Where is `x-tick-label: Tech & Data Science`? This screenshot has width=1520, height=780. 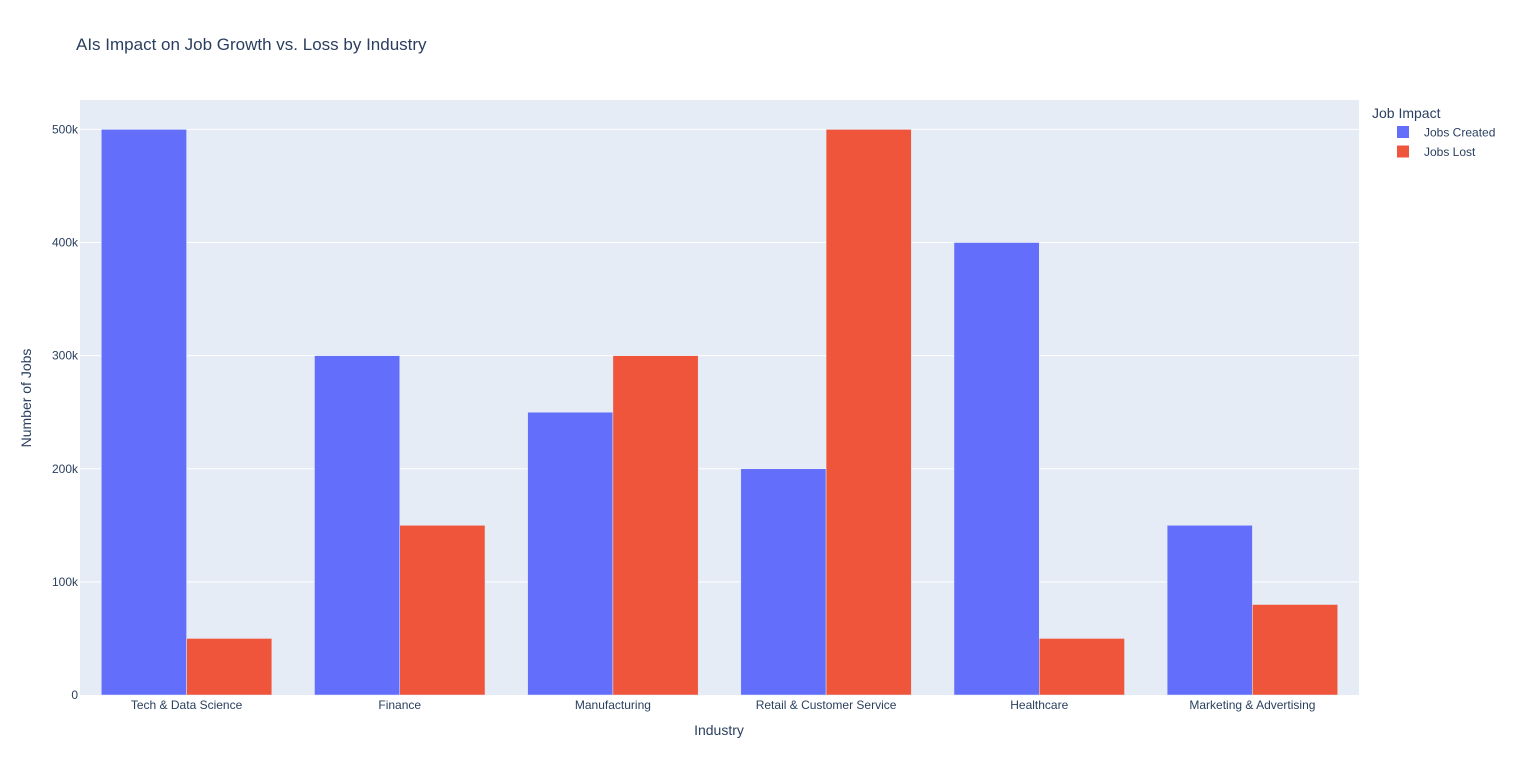
x-tick-label: Tech & Data Science is located at coordinates (187, 705).